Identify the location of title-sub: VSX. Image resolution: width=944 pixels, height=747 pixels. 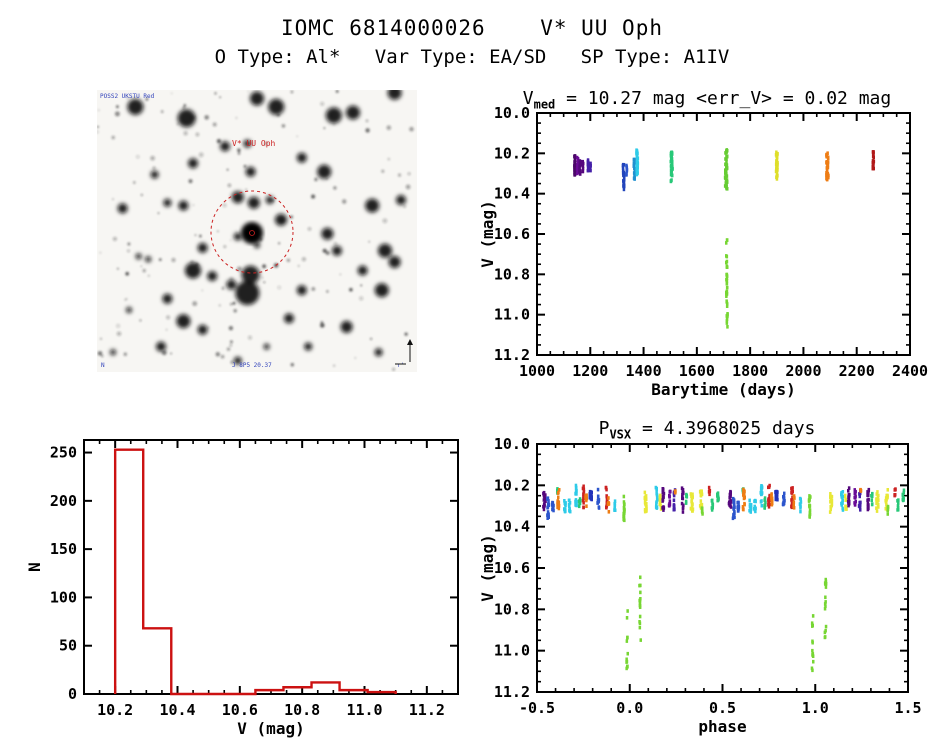
(620, 434).